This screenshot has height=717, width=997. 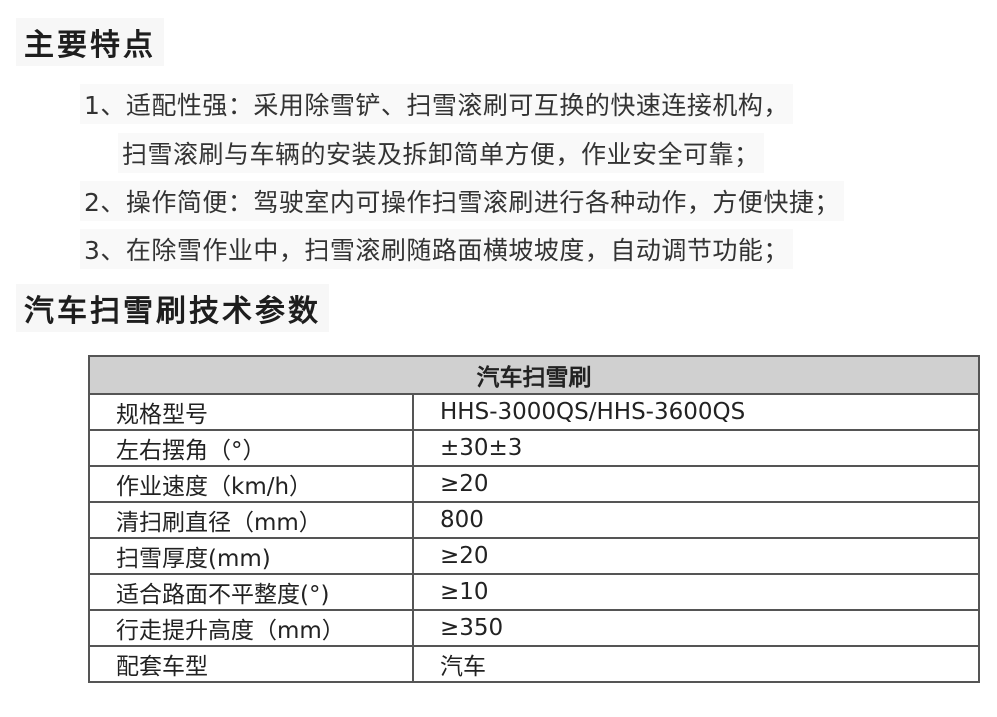 I want to click on table-row: 清扫刷直径（mm） 800, so click(x=534, y=520).